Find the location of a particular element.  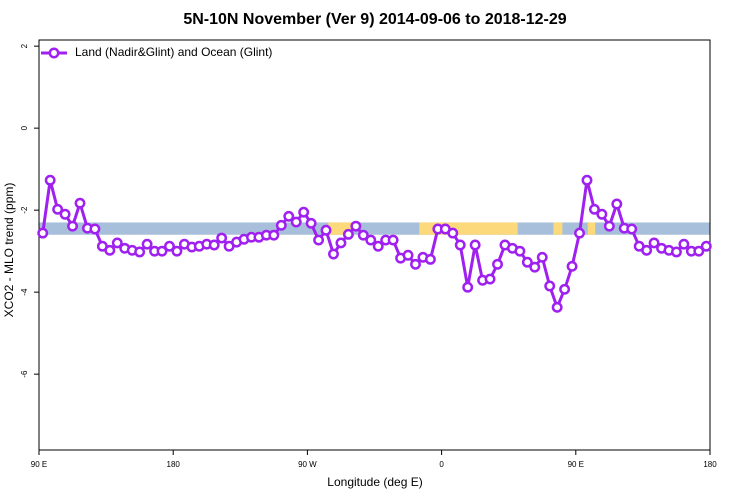

y-axis-label: XCO2 - MLO trend (ppm) is located at coordinates (9, 250).